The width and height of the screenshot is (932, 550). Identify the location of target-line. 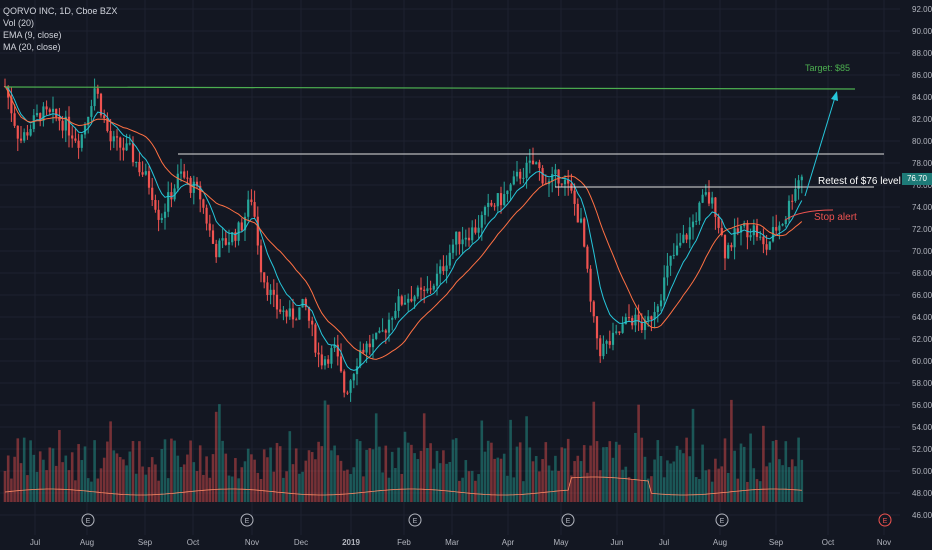
(430, 88).